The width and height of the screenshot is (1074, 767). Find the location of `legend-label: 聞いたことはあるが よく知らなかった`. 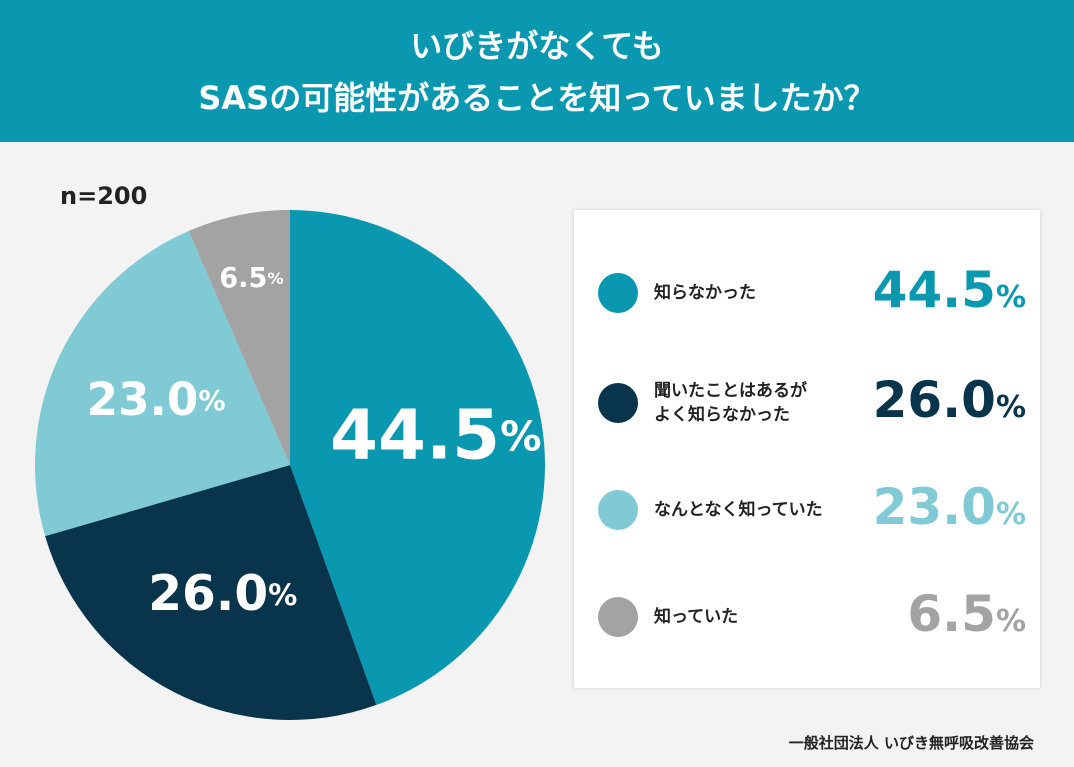

legend-label: 聞いたことはあるが よく知らなかった is located at coordinates (730, 403).